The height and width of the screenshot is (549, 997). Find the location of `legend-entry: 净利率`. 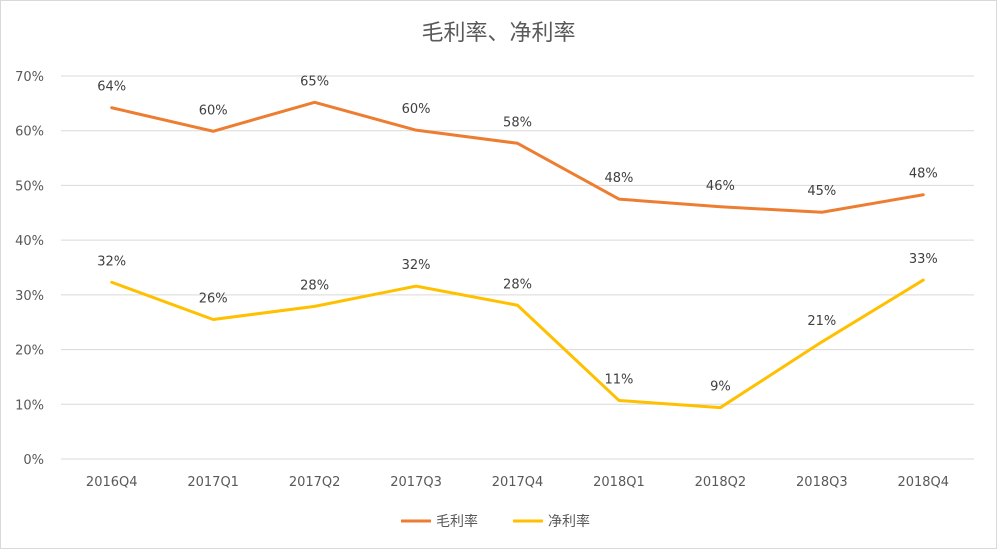

legend-entry: 净利率 is located at coordinates (569, 521).